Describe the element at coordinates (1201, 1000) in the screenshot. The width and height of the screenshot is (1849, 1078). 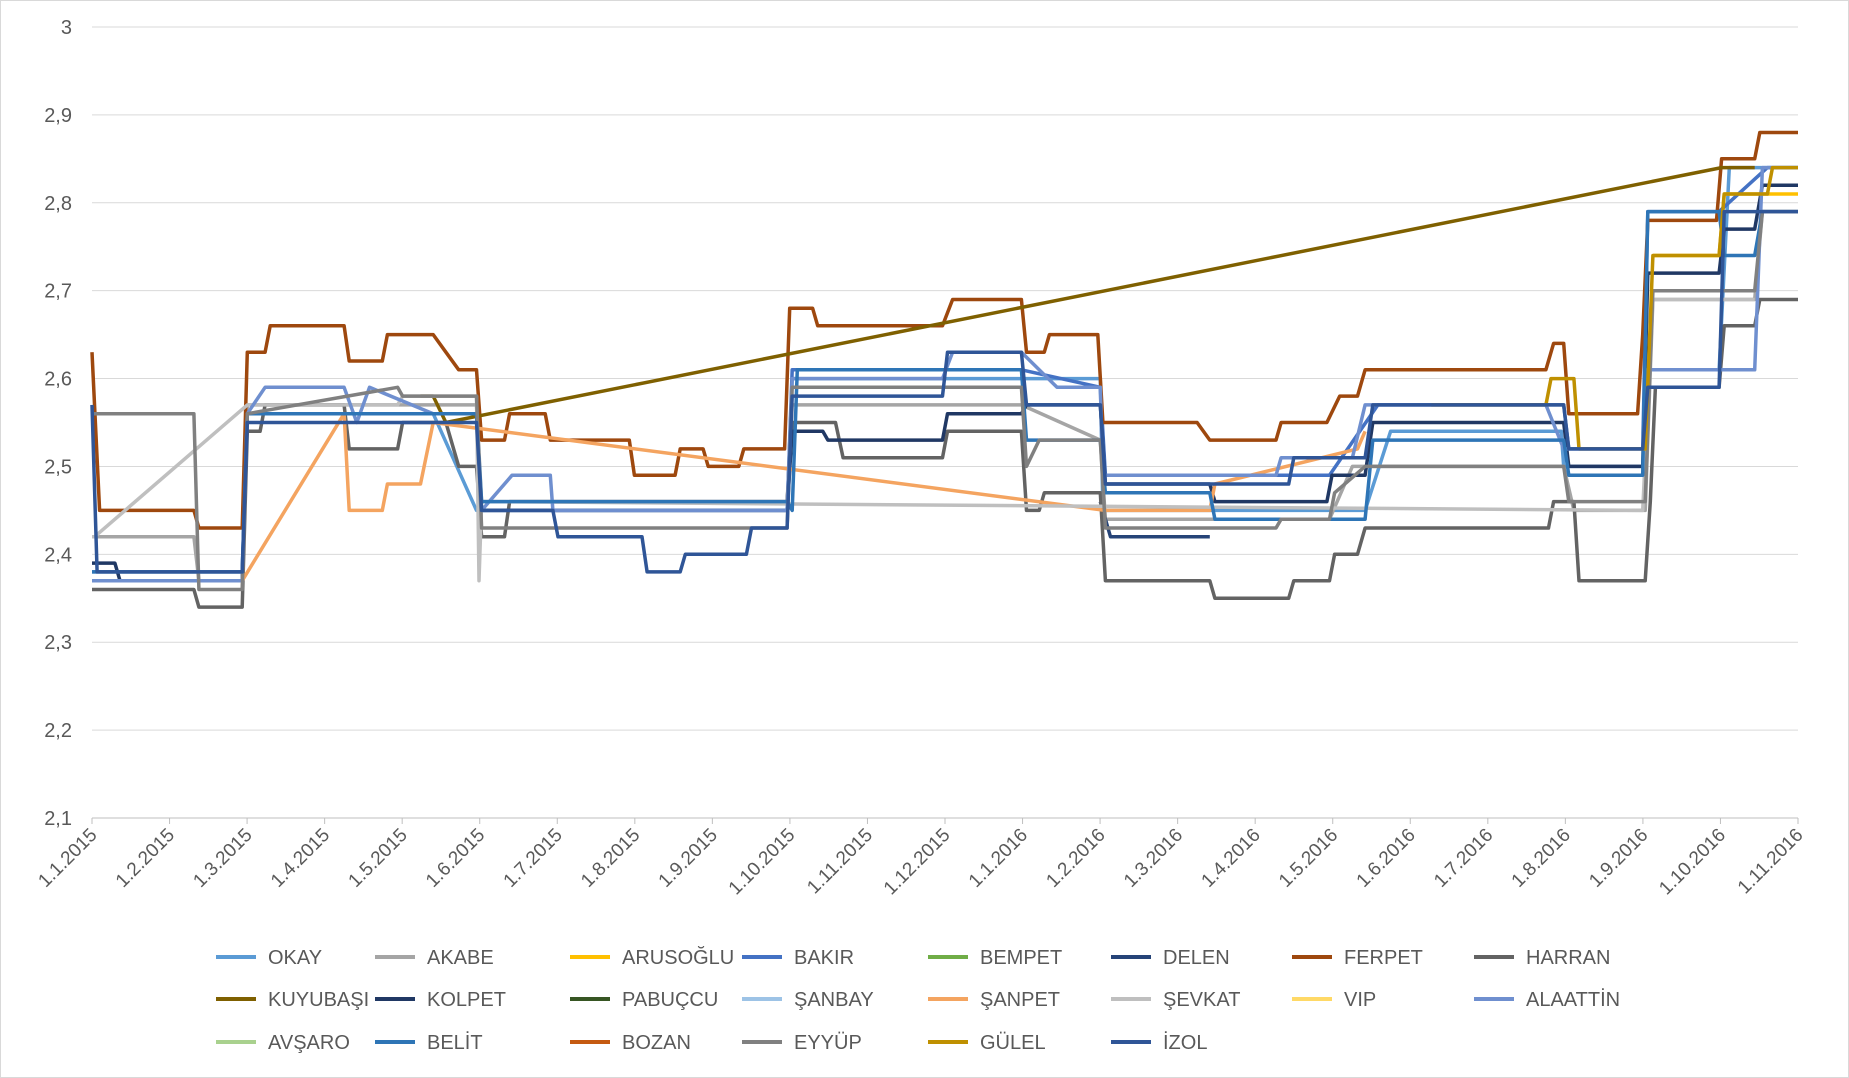
I see `legend-label: ŞEVKAT` at that location.